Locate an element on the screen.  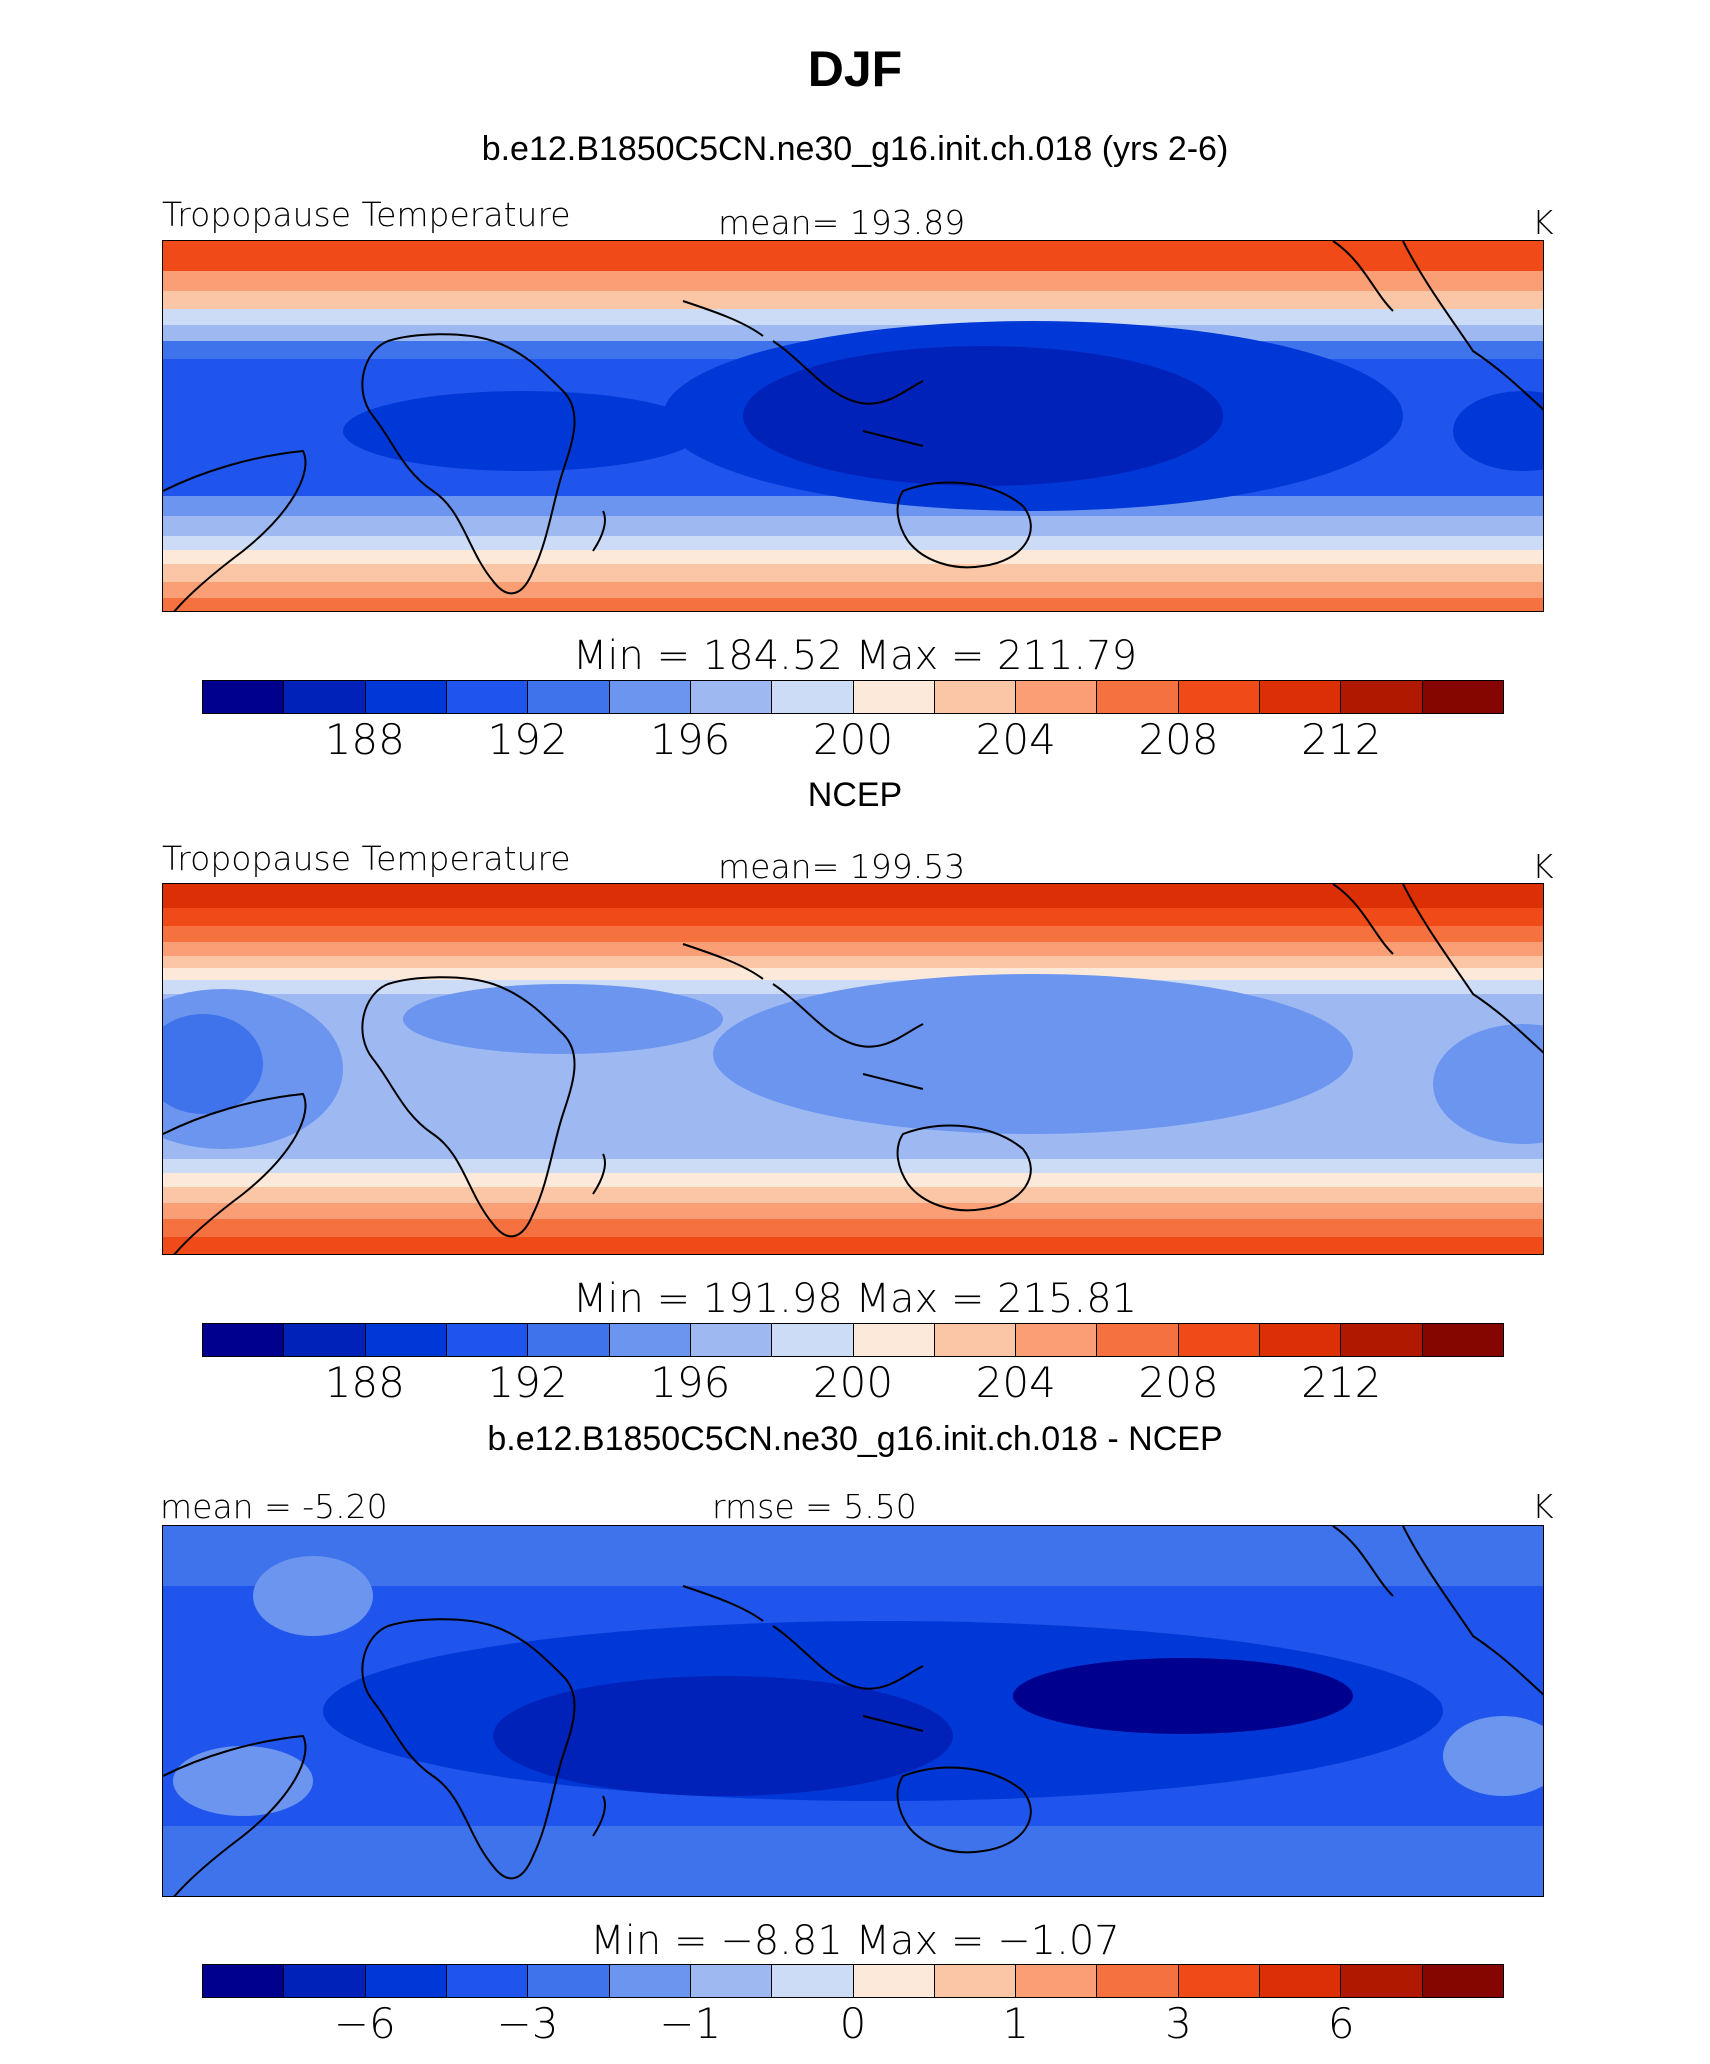
panel-1-tick-labels: 188 192 196 200 204 208 212 is located at coordinates (853, 739).